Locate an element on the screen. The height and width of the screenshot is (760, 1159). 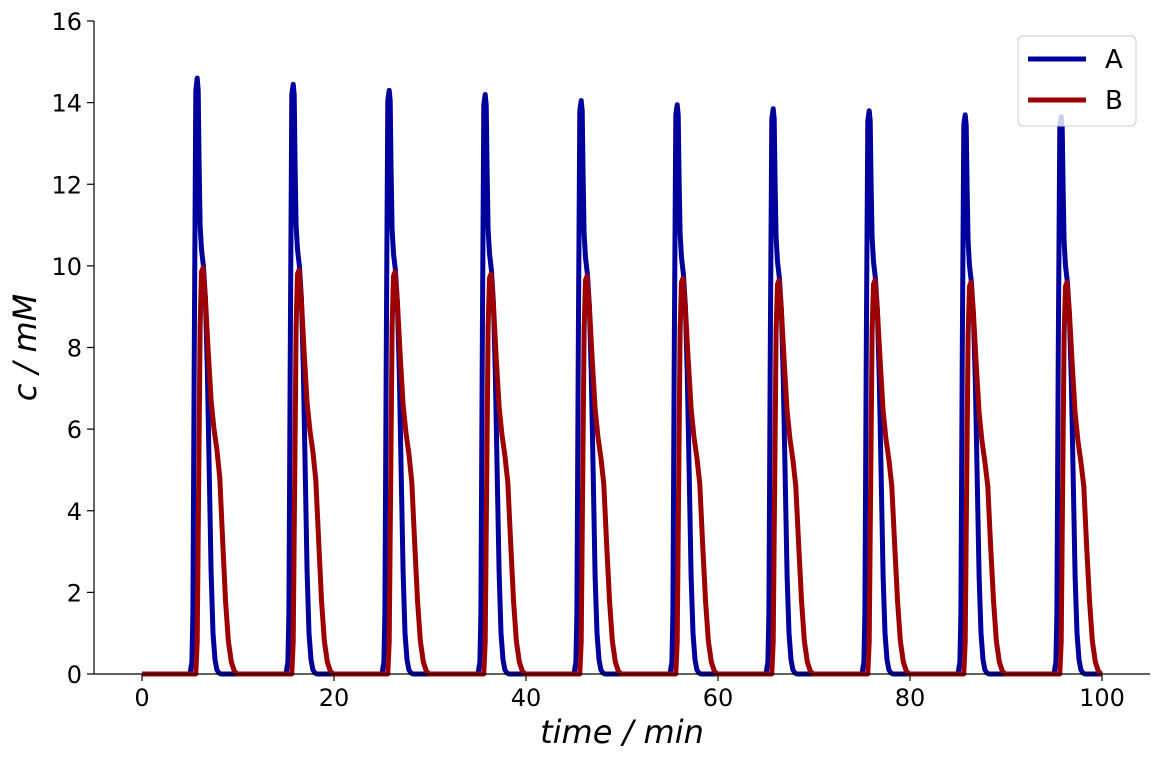
x-tick-label: 0 is located at coordinates (141, 698).